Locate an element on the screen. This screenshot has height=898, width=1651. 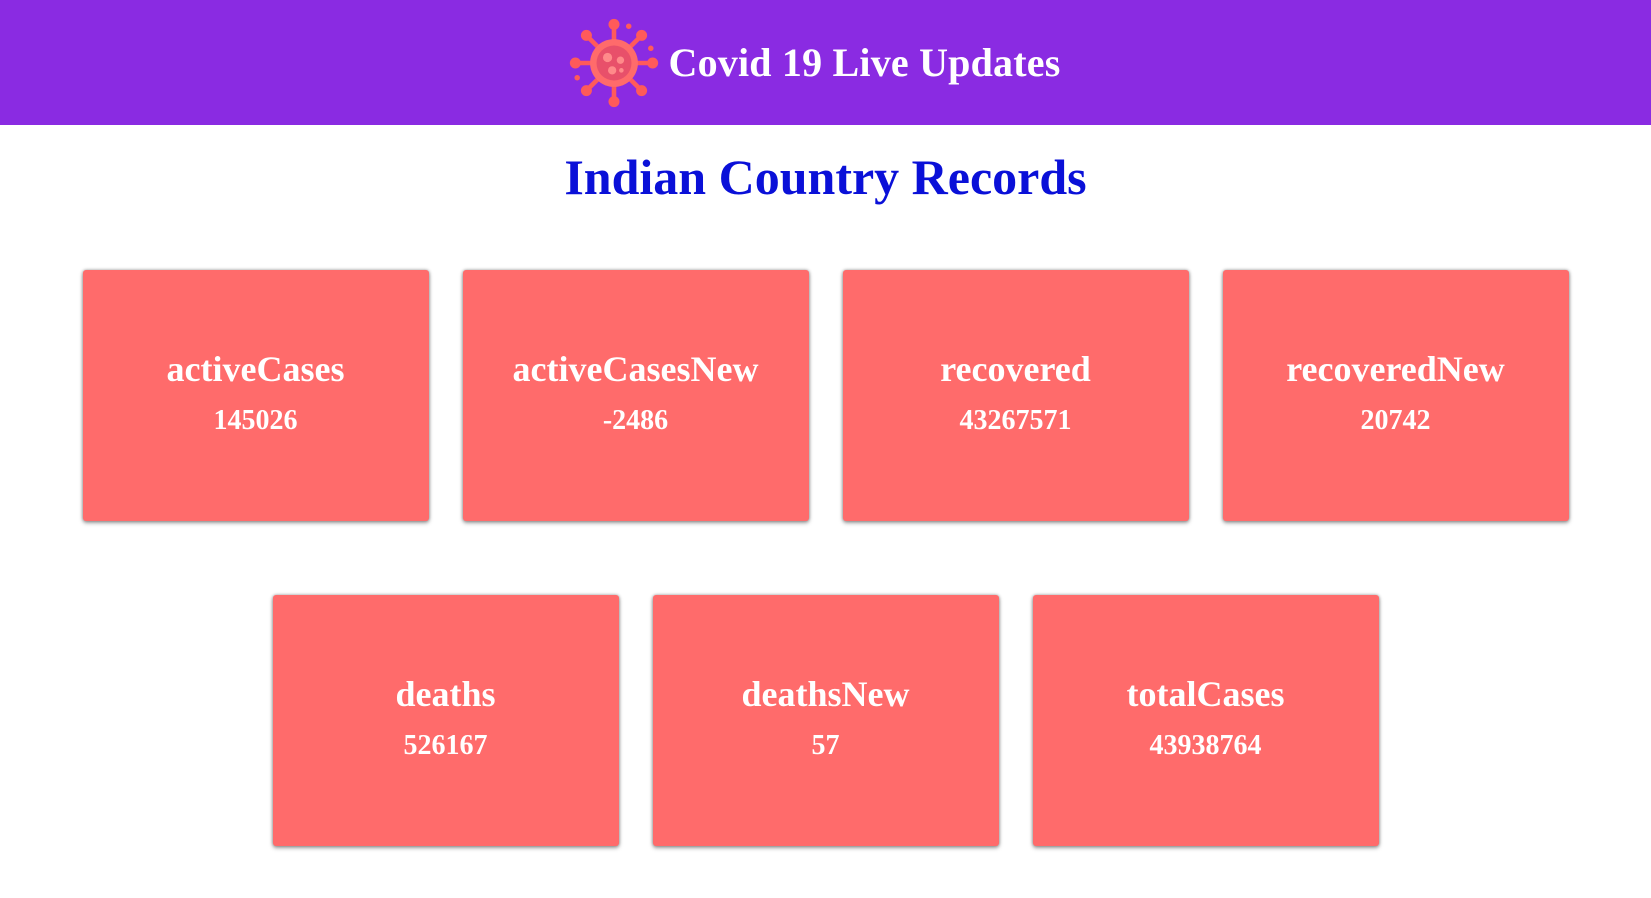
stat-card-deaths-new: deathsNew 57 is located at coordinates (825, 720).